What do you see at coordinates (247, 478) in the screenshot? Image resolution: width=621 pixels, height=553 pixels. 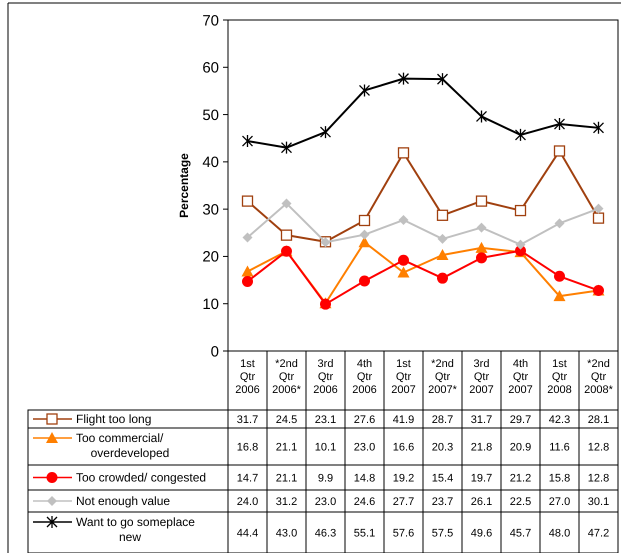 I see `data-label: 14.7` at bounding box center [247, 478].